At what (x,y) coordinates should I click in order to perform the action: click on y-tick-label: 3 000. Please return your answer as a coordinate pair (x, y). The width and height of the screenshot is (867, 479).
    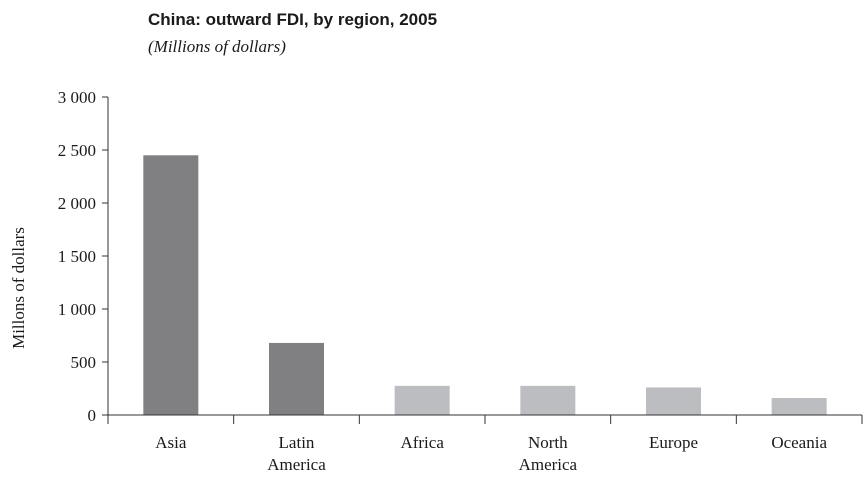
    Looking at the image, I should click on (77, 97).